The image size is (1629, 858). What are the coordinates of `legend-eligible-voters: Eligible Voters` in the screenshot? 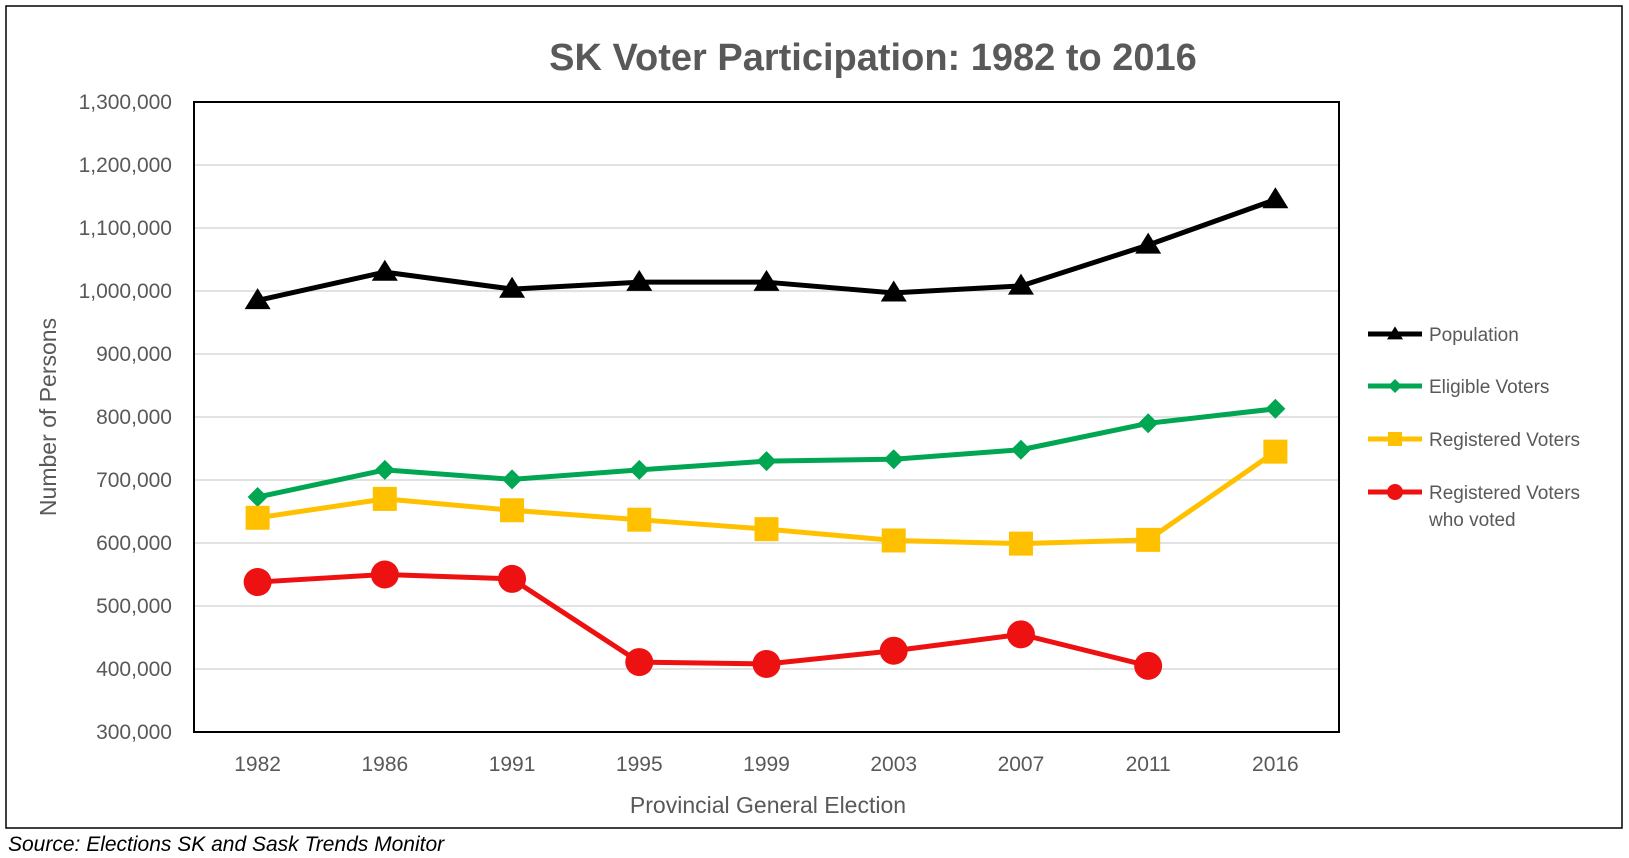 It's located at (1458, 387).